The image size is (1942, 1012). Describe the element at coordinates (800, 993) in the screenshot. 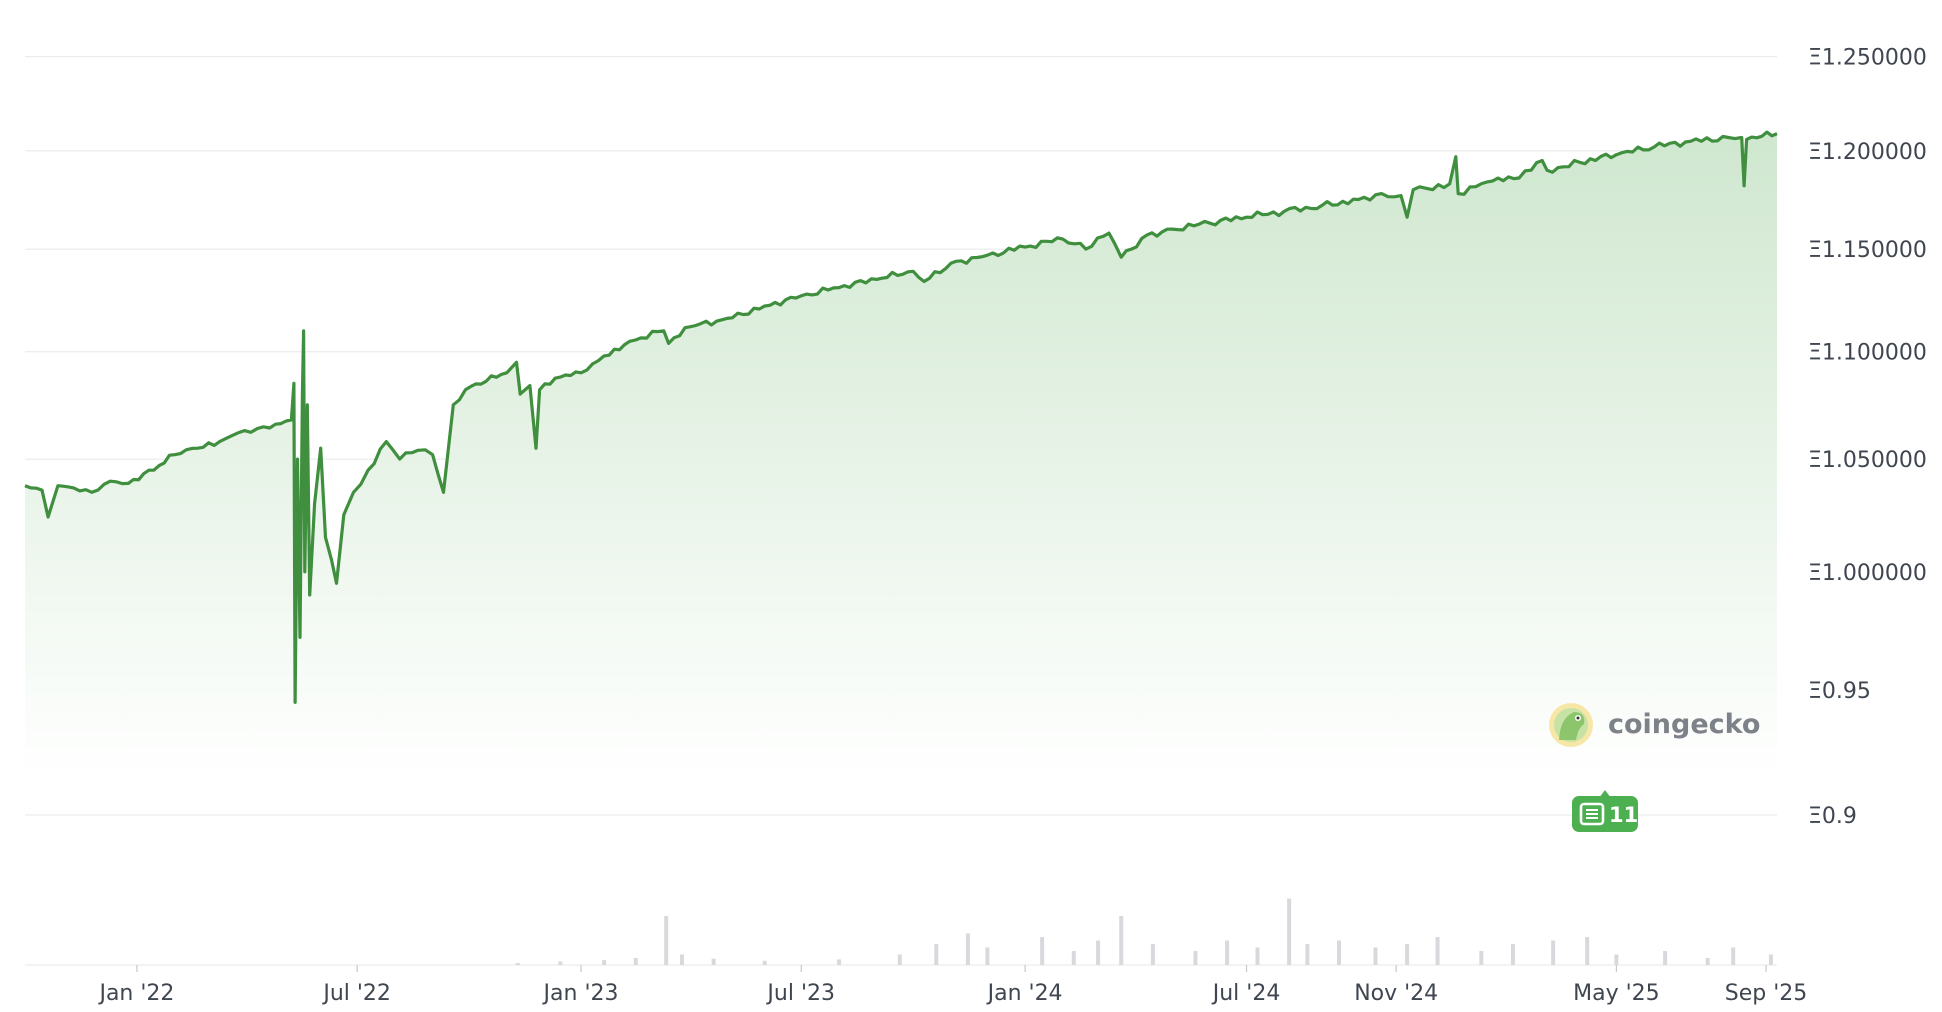

I see `x-tick-label: Jul '23` at that location.